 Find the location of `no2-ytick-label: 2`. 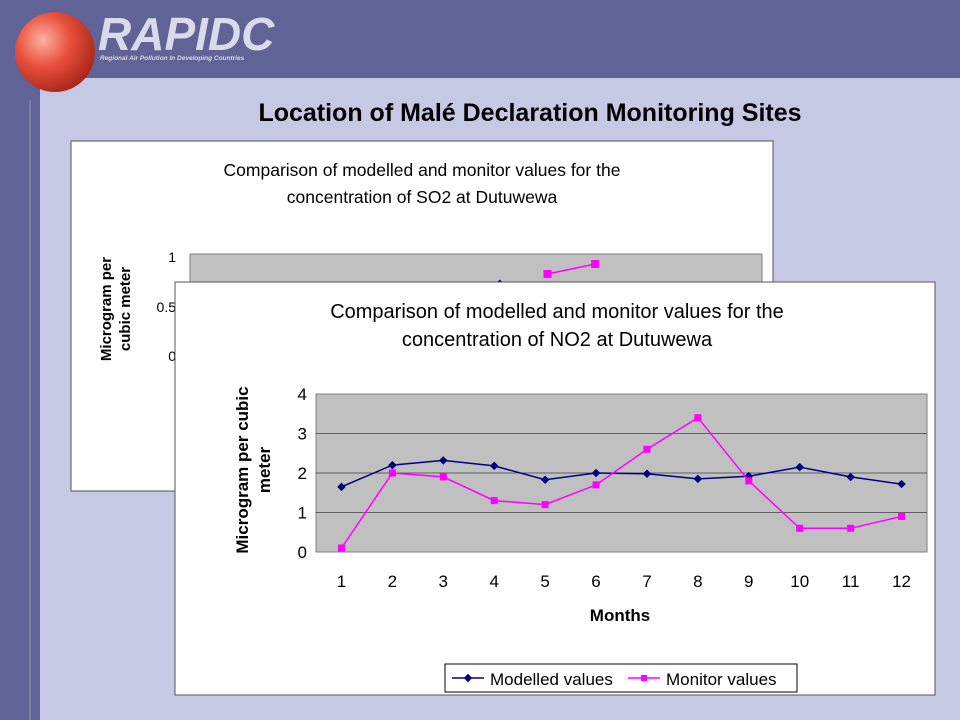

no2-ytick-label: 2 is located at coordinates (302, 473).